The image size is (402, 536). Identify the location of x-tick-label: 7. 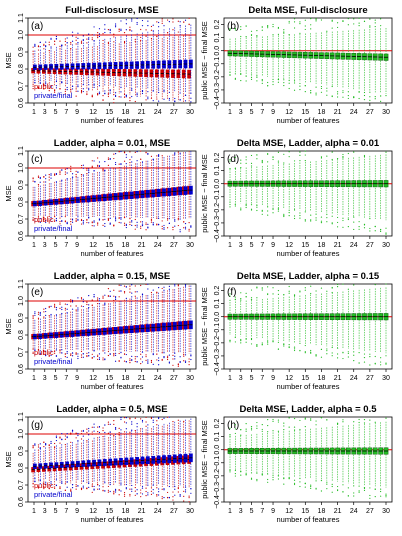
(66, 378).